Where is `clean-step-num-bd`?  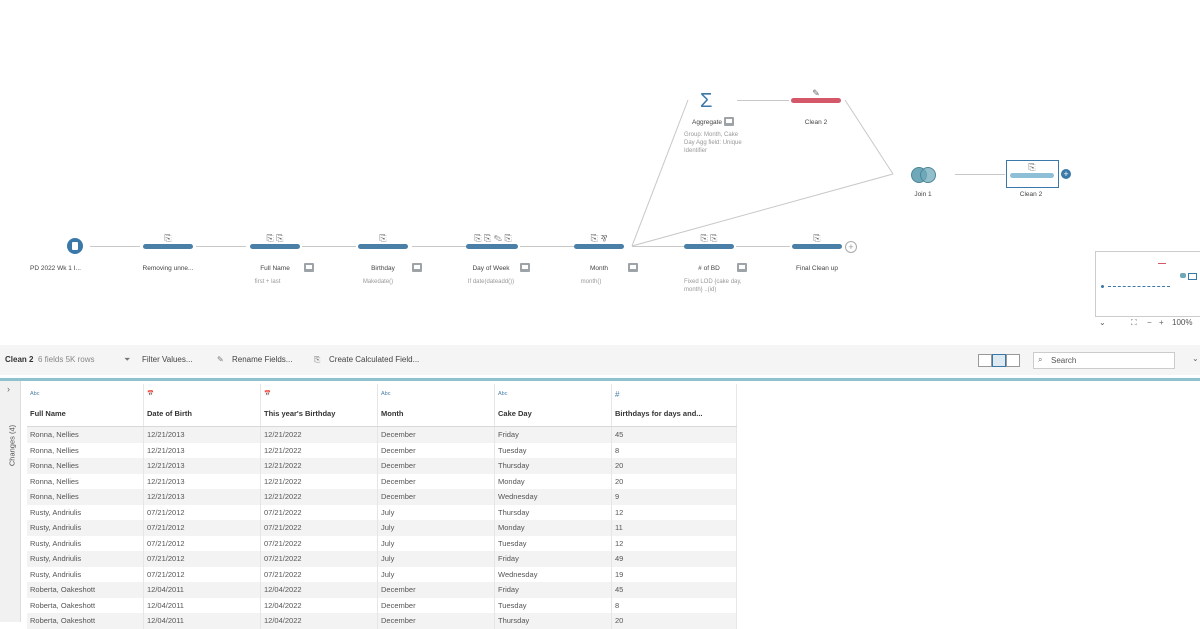 clean-step-num-bd is located at coordinates (709, 246).